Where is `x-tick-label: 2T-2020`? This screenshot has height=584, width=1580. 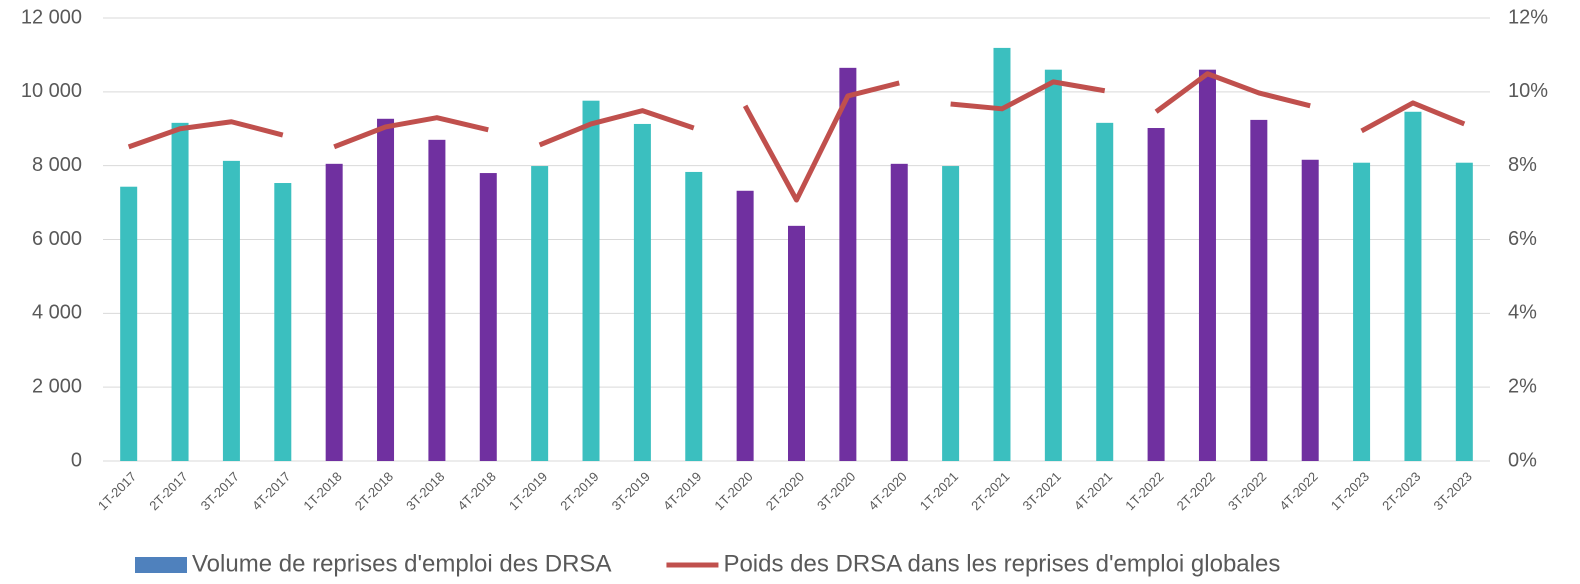 x-tick-label: 2T-2020 is located at coordinates (785, 491).